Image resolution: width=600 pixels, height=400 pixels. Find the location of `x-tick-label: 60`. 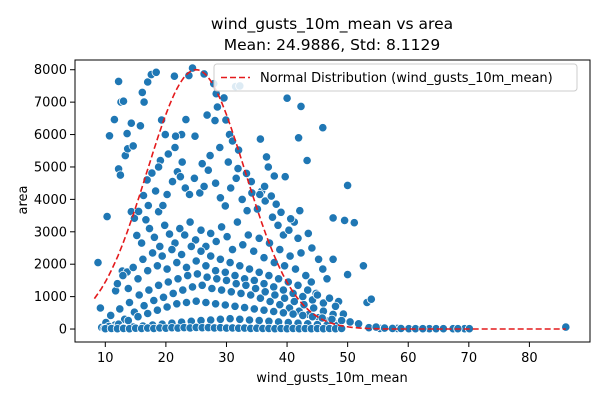

x-tick-label: 60 is located at coordinates (408, 358).